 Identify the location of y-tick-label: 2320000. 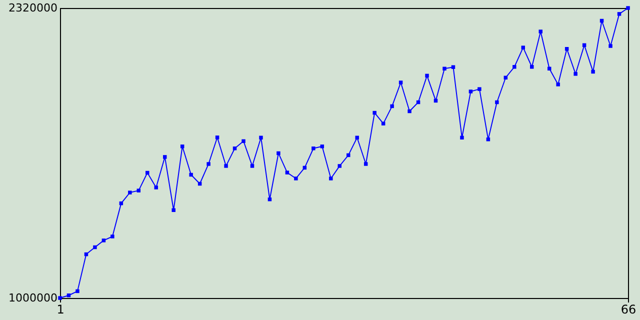
(33, 8).